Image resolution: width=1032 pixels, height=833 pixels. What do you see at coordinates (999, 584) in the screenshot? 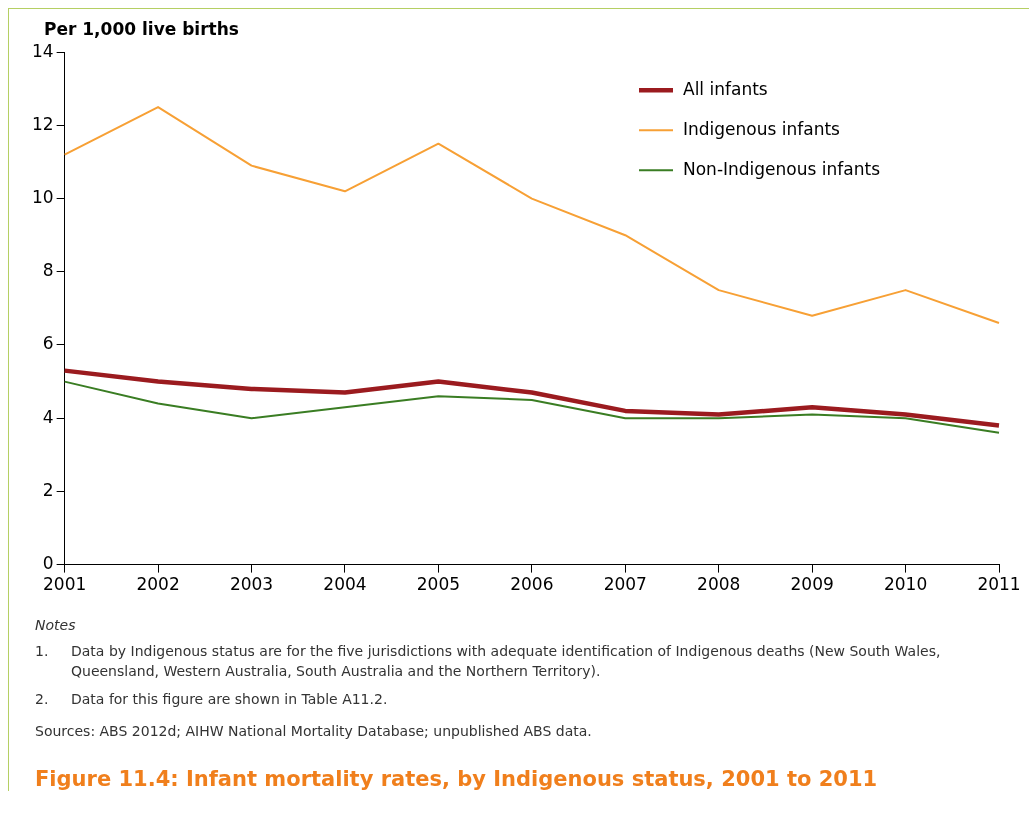
I see `x-tick-label: 2011` at bounding box center [999, 584].